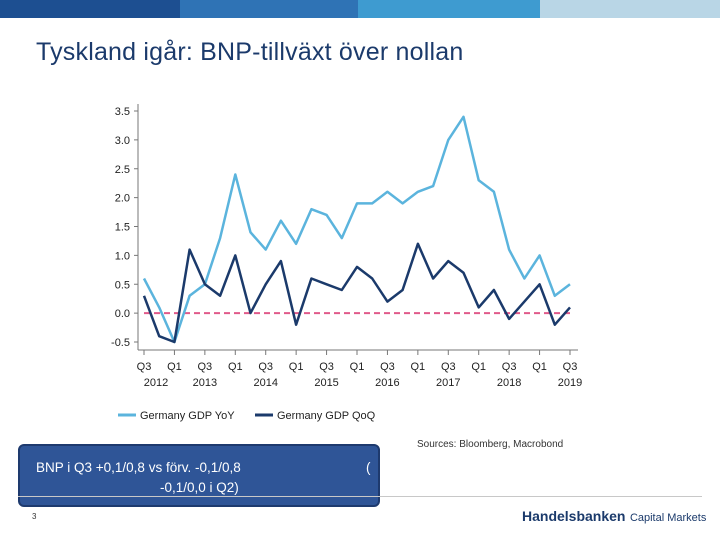 Image resolution: width=720 pixels, height=540 pixels. I want to click on brand-name: Handelsbanken, so click(574, 516).